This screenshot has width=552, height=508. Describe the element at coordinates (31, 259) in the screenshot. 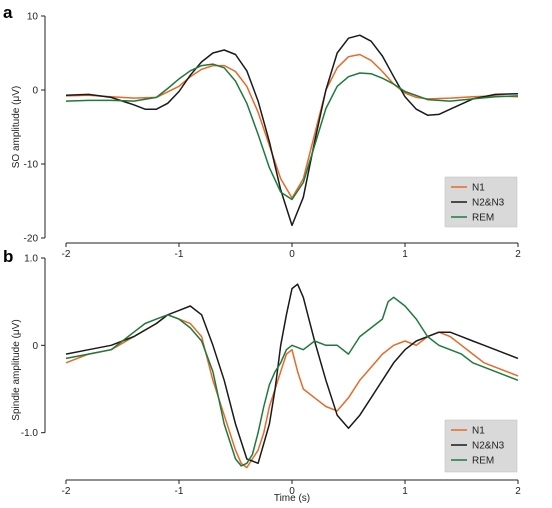

I see `y-tick-label: 1.0` at that location.